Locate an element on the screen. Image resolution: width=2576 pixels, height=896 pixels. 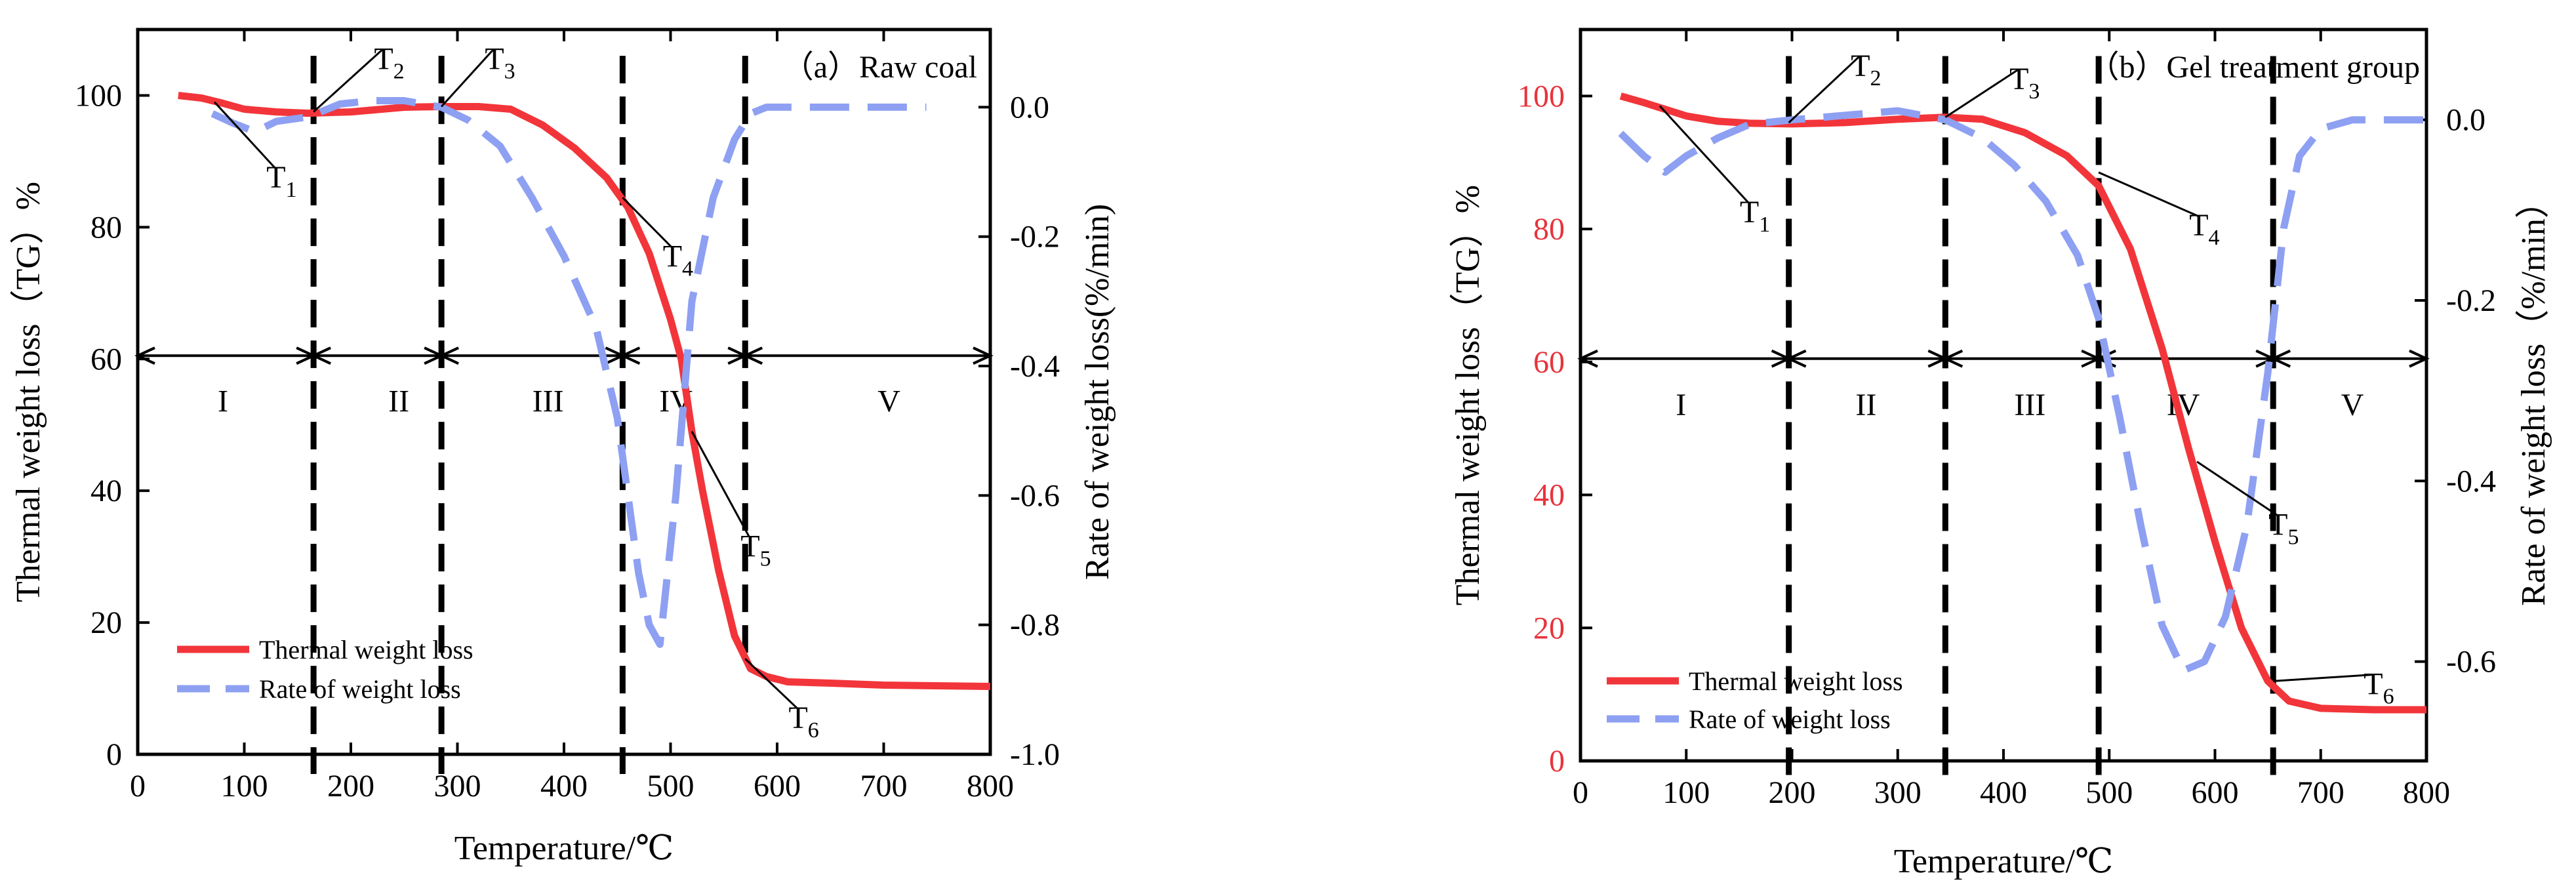
marker-T5: T5 is located at coordinates (755, 550).